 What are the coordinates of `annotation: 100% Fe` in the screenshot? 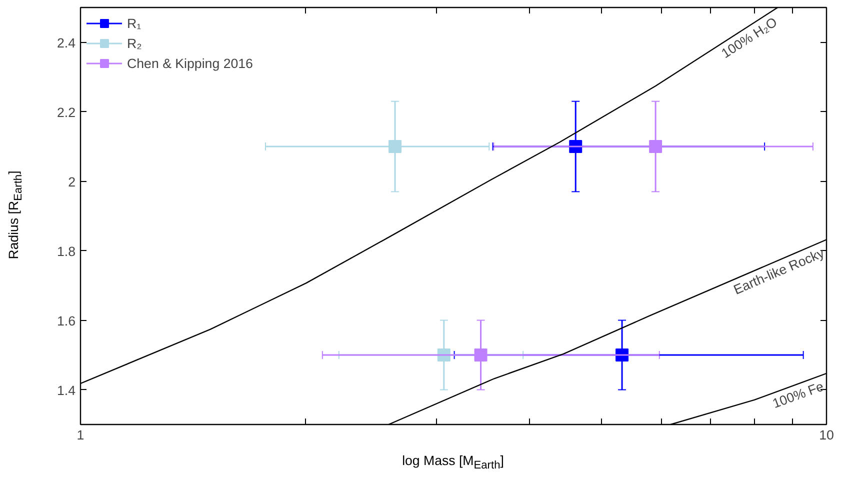 It's located at (798, 395).